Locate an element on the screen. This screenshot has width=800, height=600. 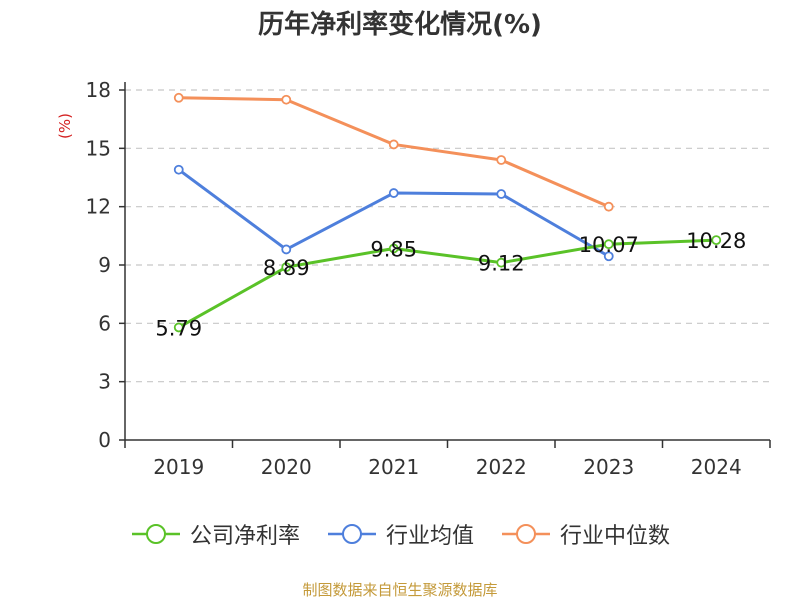
data-label: 9.85 is located at coordinates (393, 249).